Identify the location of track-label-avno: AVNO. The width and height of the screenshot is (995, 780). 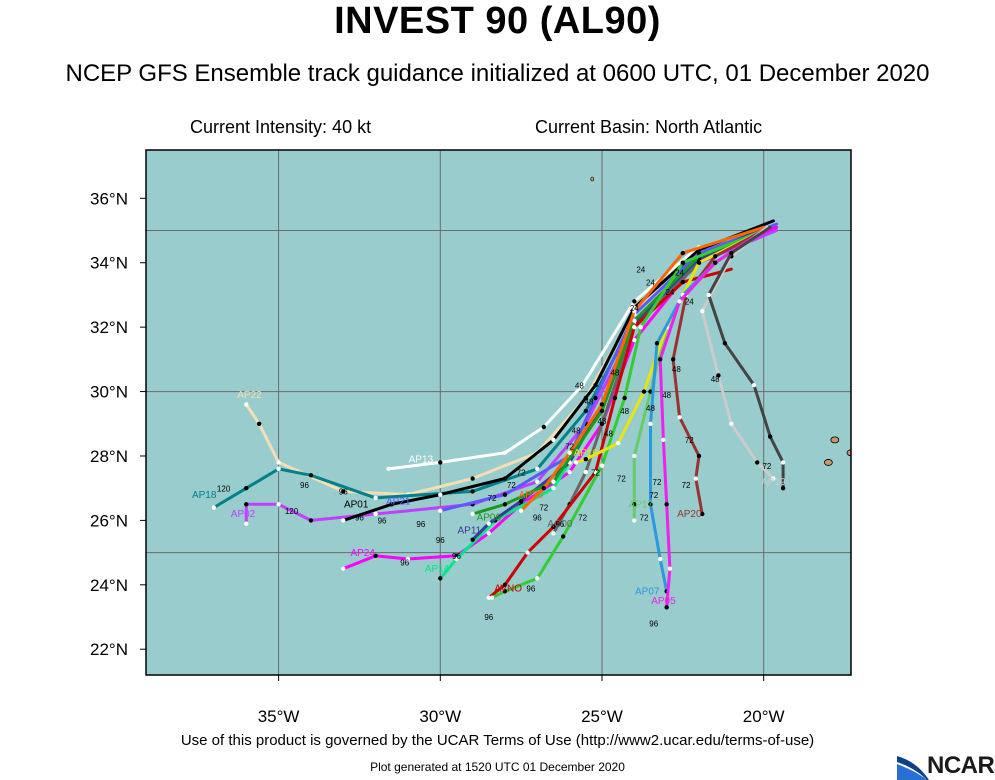
(508, 588).